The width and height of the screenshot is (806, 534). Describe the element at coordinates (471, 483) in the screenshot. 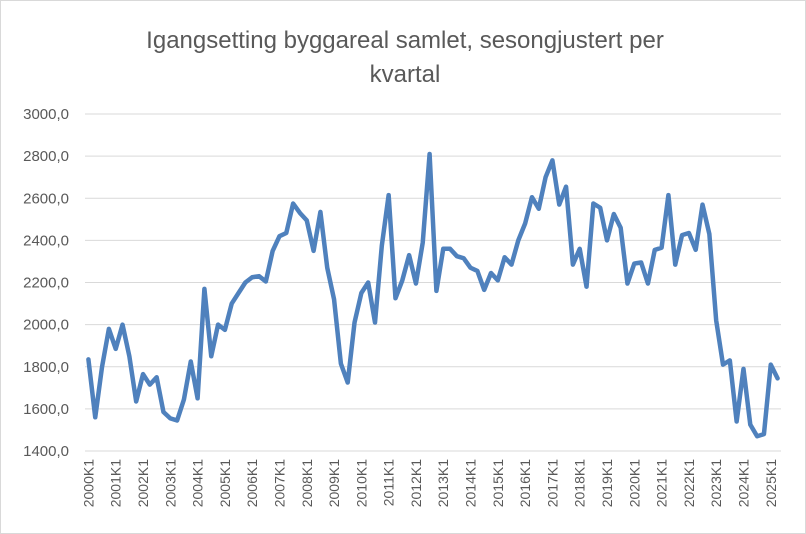

I see `x-tick-label: 2014K1` at that location.